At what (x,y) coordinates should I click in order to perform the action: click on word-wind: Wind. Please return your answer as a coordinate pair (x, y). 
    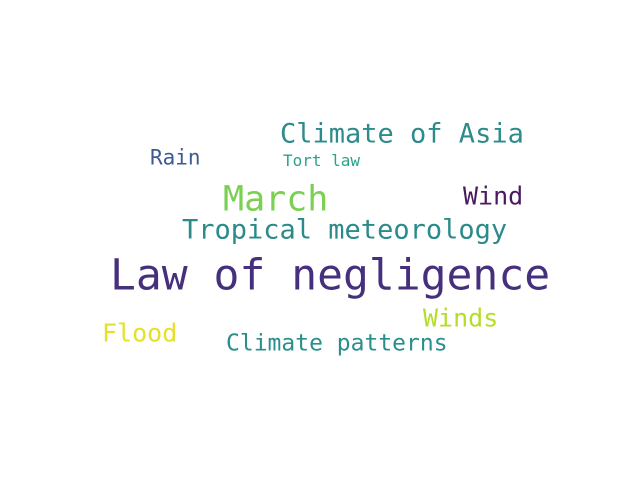
    Looking at the image, I should click on (493, 196).